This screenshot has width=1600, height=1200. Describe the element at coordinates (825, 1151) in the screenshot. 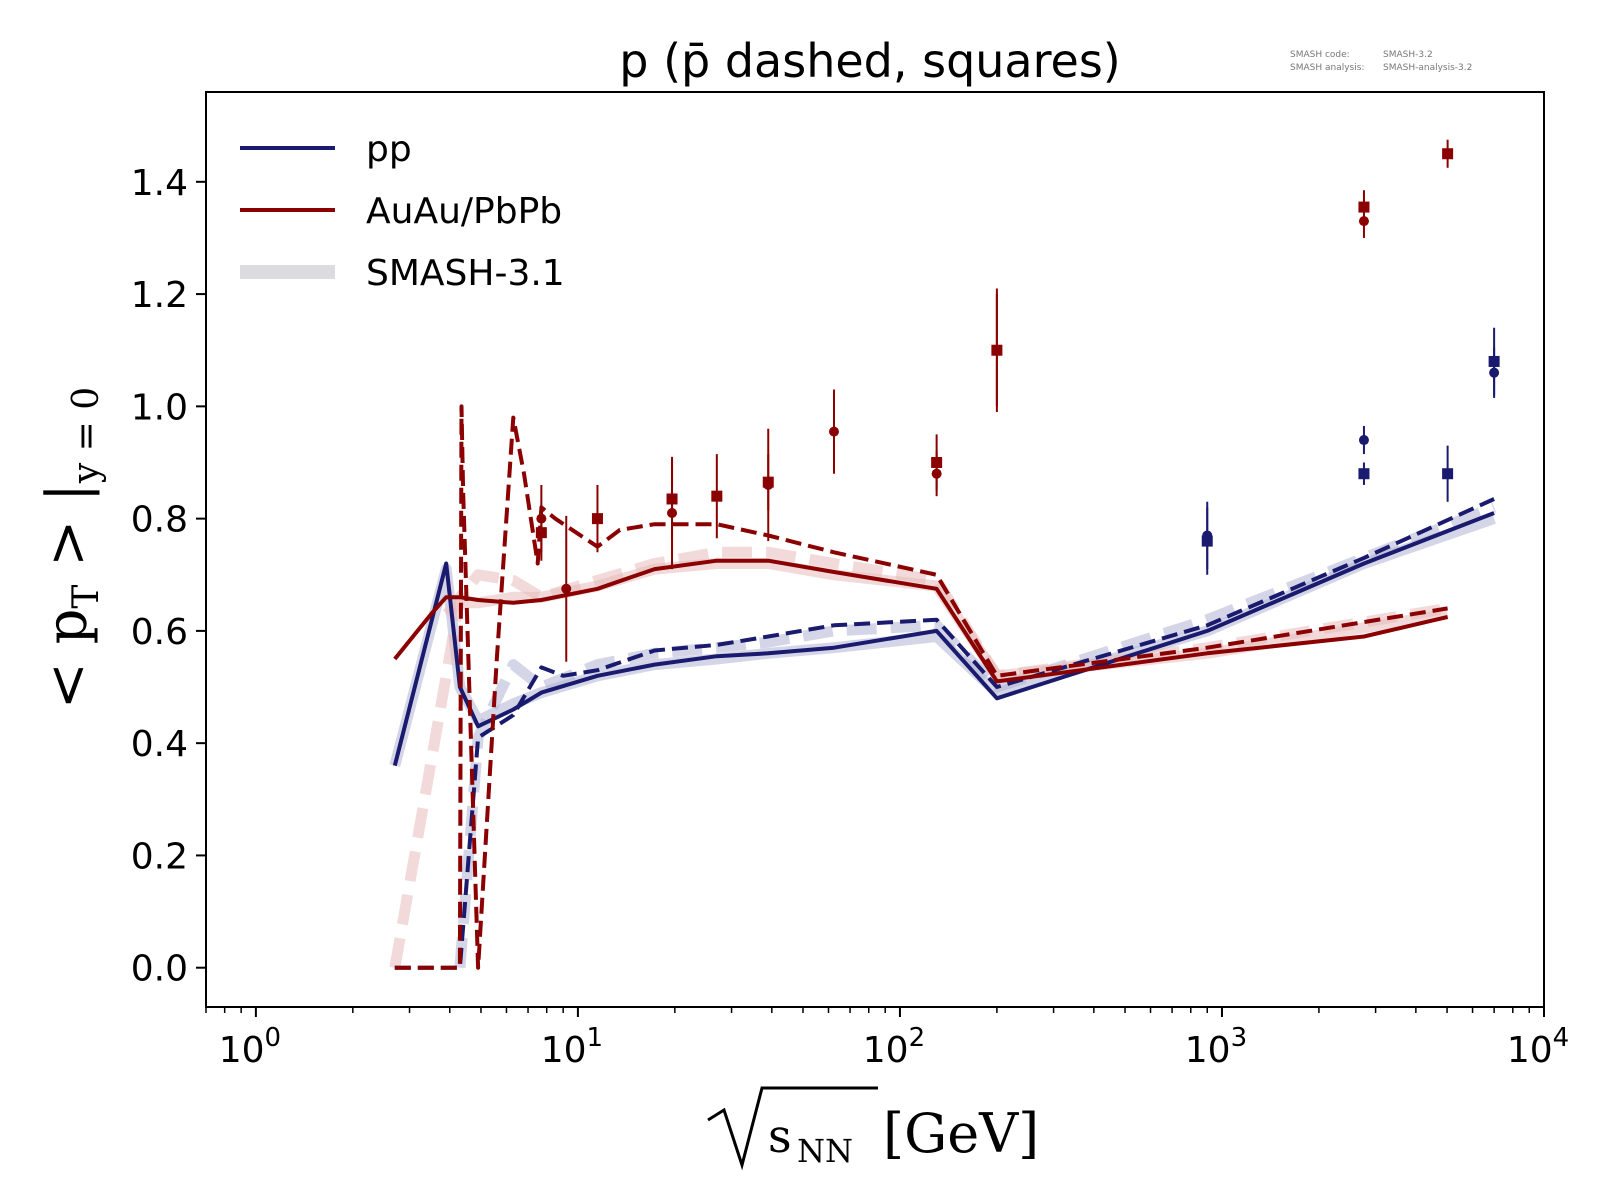

I see `x-axis-label-nn: NN` at that location.